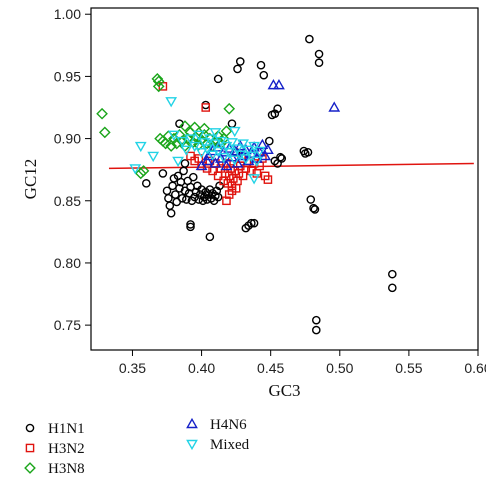  What do you see at coordinates (230, 445) in the screenshot?
I see `legend-label-mixed: Mixed` at bounding box center [230, 445].